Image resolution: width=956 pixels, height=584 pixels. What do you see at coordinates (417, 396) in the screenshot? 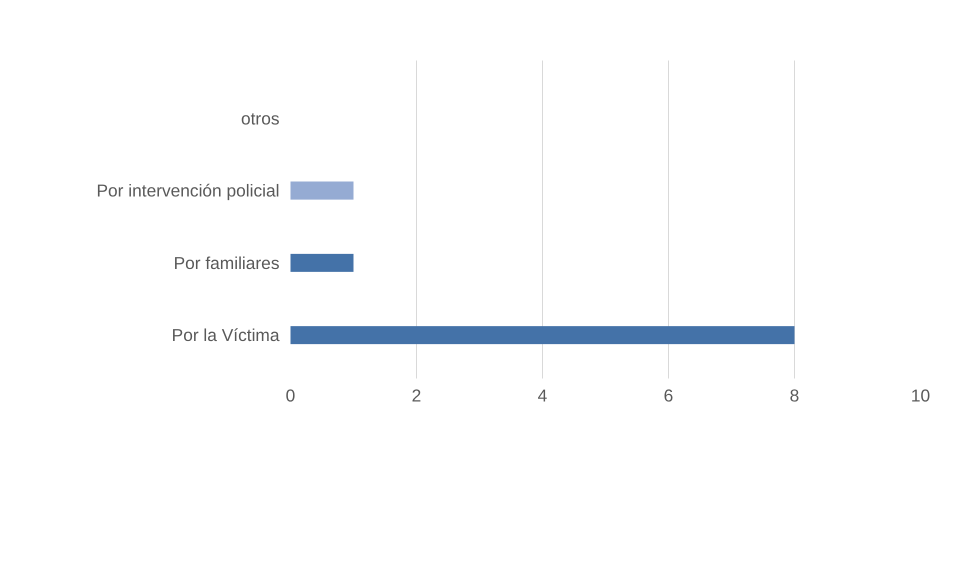
I see `x-tick-label: 2` at bounding box center [417, 396].